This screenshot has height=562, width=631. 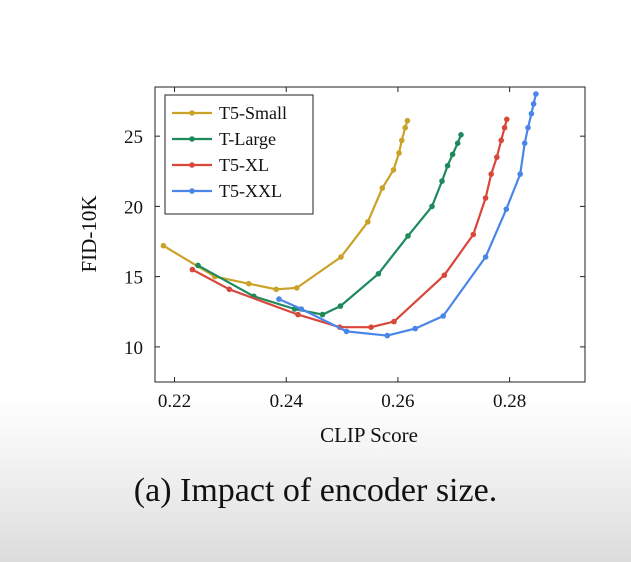 What do you see at coordinates (244, 165) in the screenshot?
I see `legend-label: T5-XL` at bounding box center [244, 165].